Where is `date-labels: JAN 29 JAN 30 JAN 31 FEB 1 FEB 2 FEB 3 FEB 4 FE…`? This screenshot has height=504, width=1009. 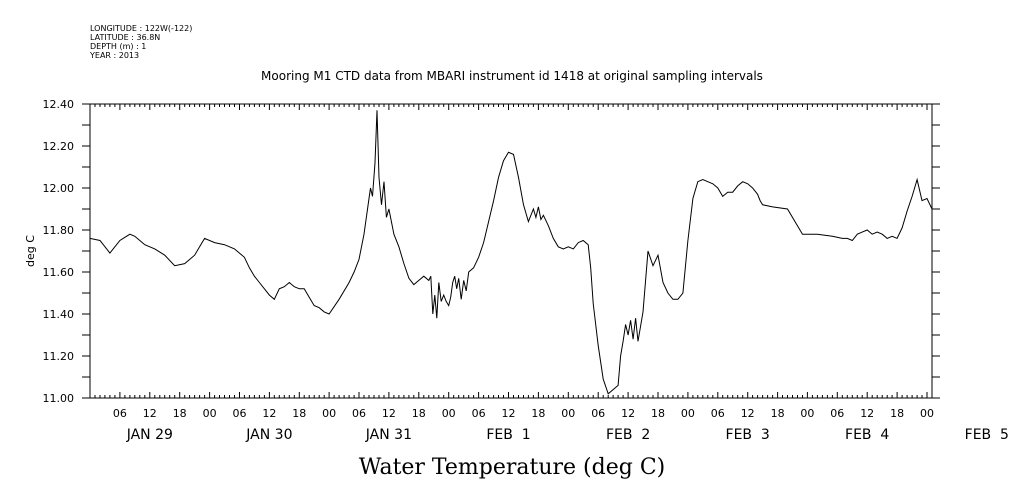
date-labels: JAN 29 JAN 30 JAN 31 FEB 1 FEB 2 FEB 3 FEB 4 FE… is located at coordinates (567, 435).